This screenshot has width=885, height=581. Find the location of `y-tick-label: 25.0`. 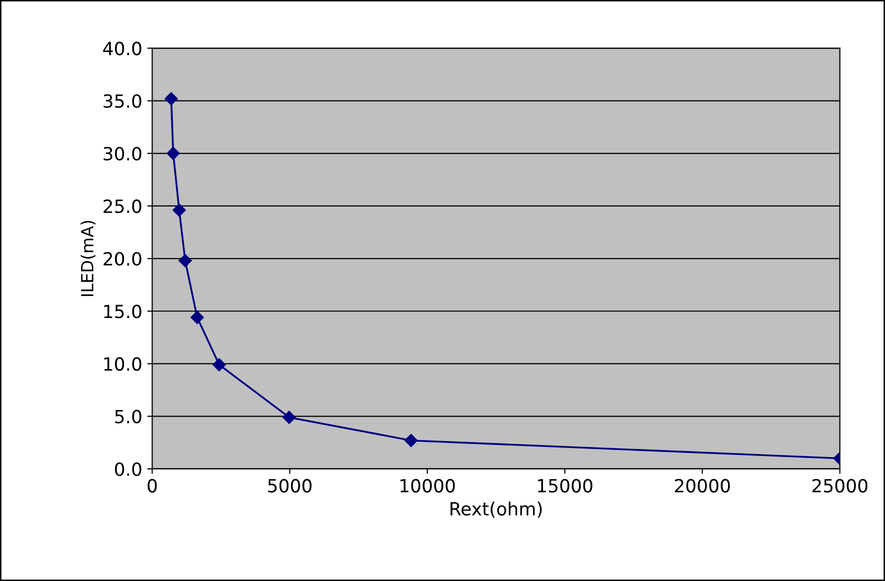

y-tick-label: 25.0 is located at coordinates (123, 206).